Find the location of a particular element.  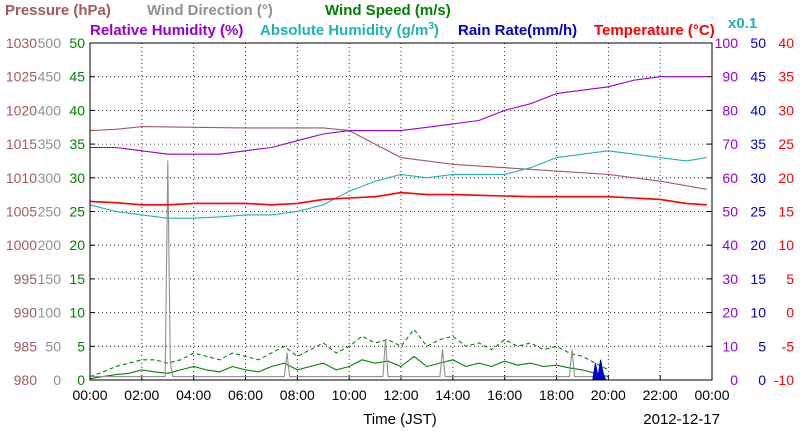

y-tick-label-wind-speed: 50 is located at coordinates (77, 43).